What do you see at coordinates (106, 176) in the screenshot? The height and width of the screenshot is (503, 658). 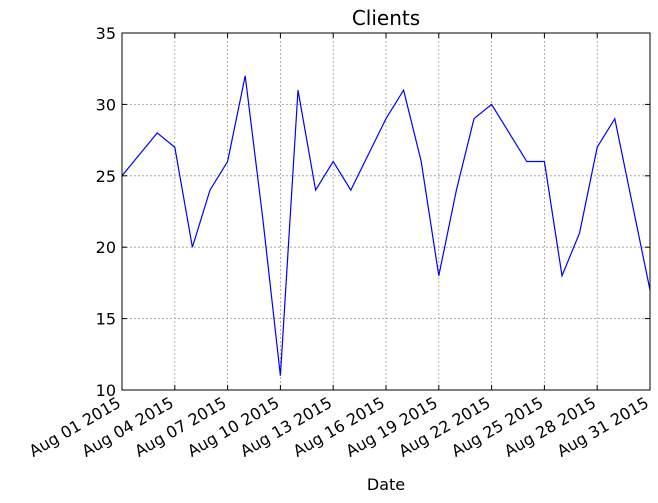 I see `y-tick-label: 25` at bounding box center [106, 176].